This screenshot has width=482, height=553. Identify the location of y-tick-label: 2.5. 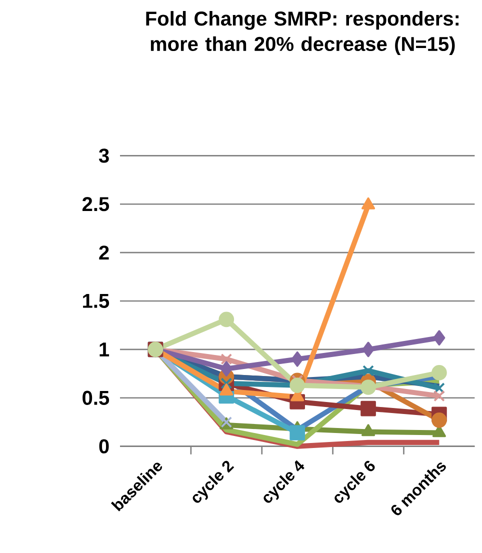
(96, 204).